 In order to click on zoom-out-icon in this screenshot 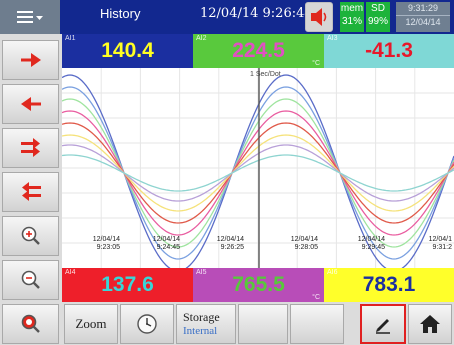, I will do `click(30, 279)`.